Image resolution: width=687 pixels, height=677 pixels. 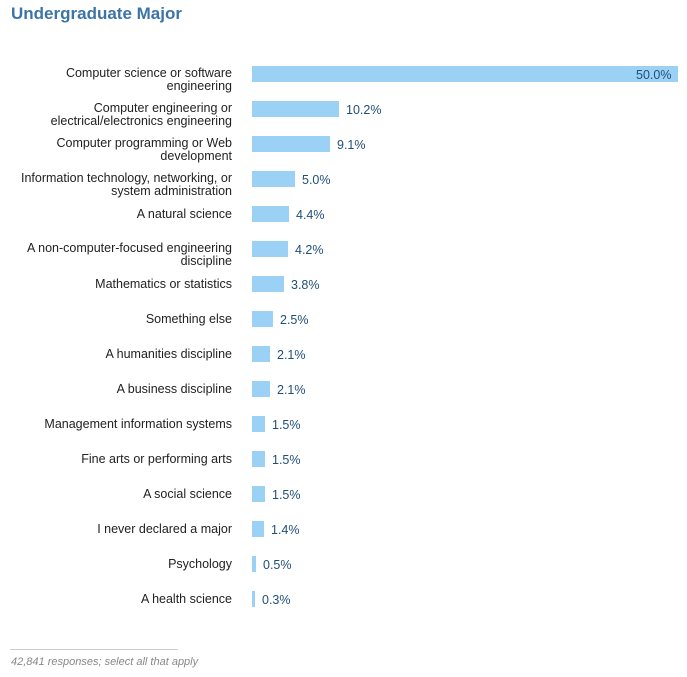 I want to click on footnote-divider, so click(x=94, y=649).